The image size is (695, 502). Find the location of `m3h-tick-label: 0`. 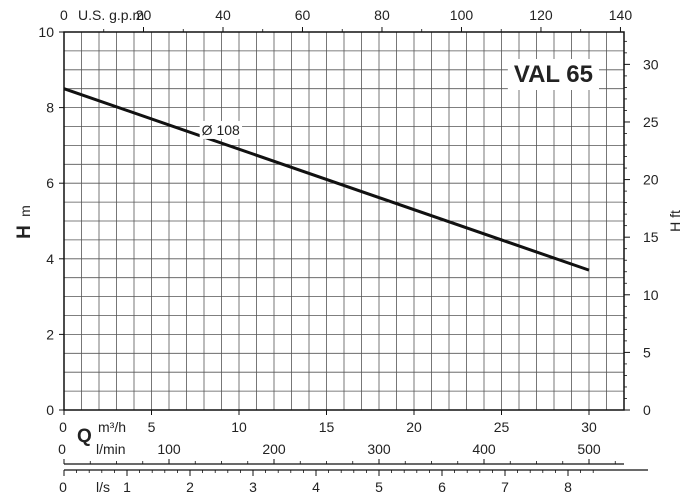

m3h-tick-label: 0 is located at coordinates (63, 427).